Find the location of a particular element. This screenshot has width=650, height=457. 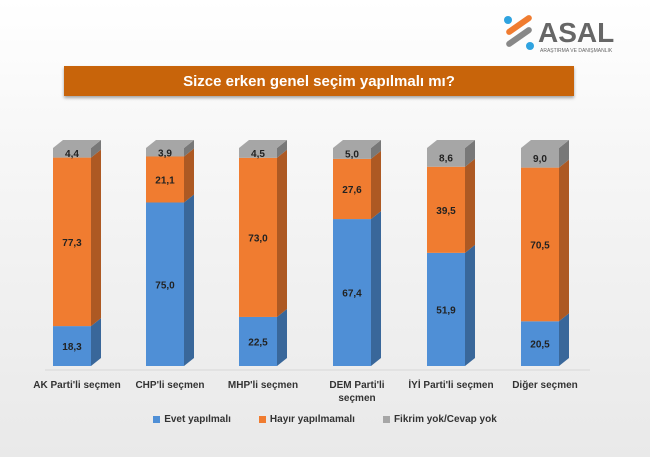

data-label: 77,3 is located at coordinates (72, 243).